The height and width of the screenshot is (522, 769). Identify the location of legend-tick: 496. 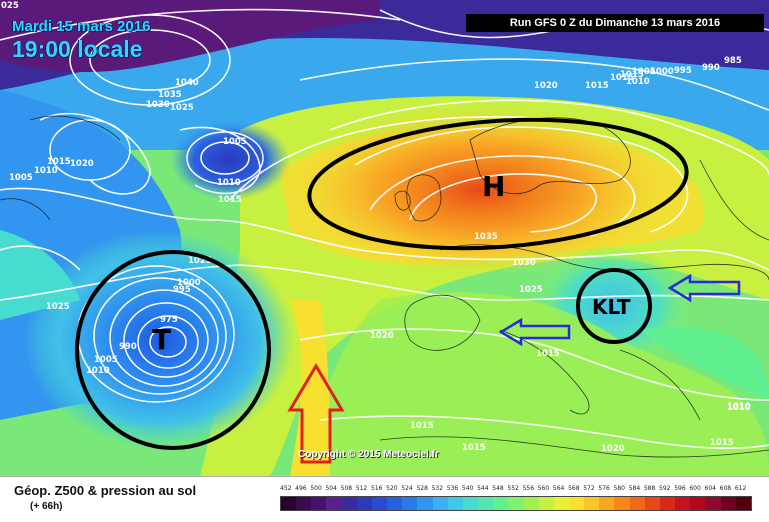
(301, 488).